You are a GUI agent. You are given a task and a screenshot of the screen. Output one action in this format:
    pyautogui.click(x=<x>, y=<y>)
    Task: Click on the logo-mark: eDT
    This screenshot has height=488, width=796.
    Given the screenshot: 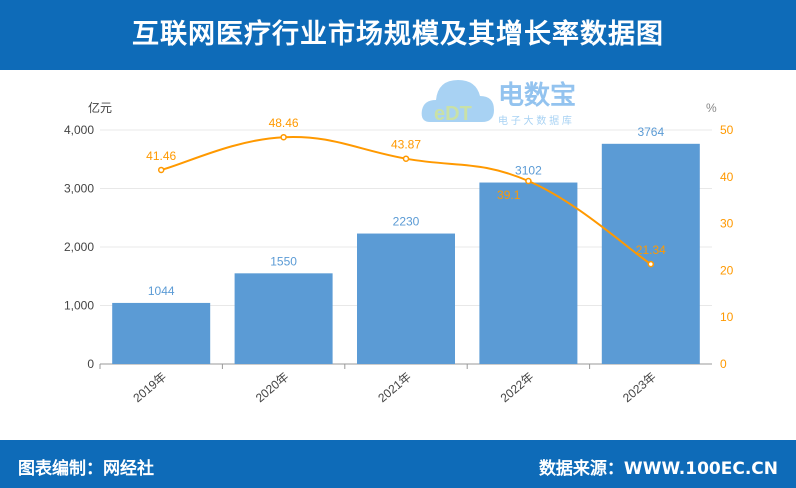 What is the action you would take?
    pyautogui.click(x=453, y=114)
    